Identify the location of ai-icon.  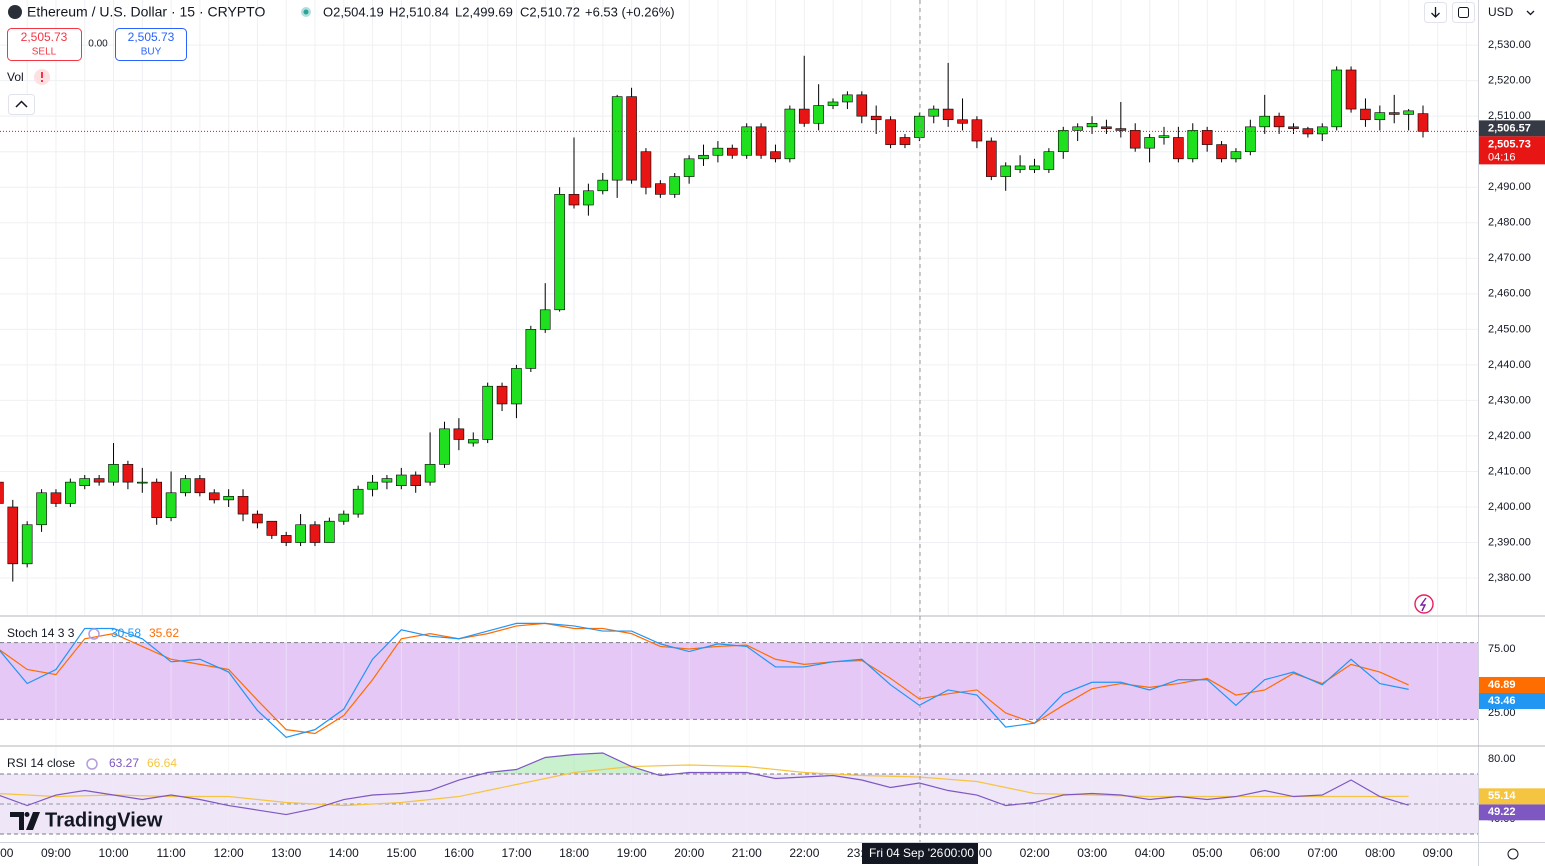
(1424, 604).